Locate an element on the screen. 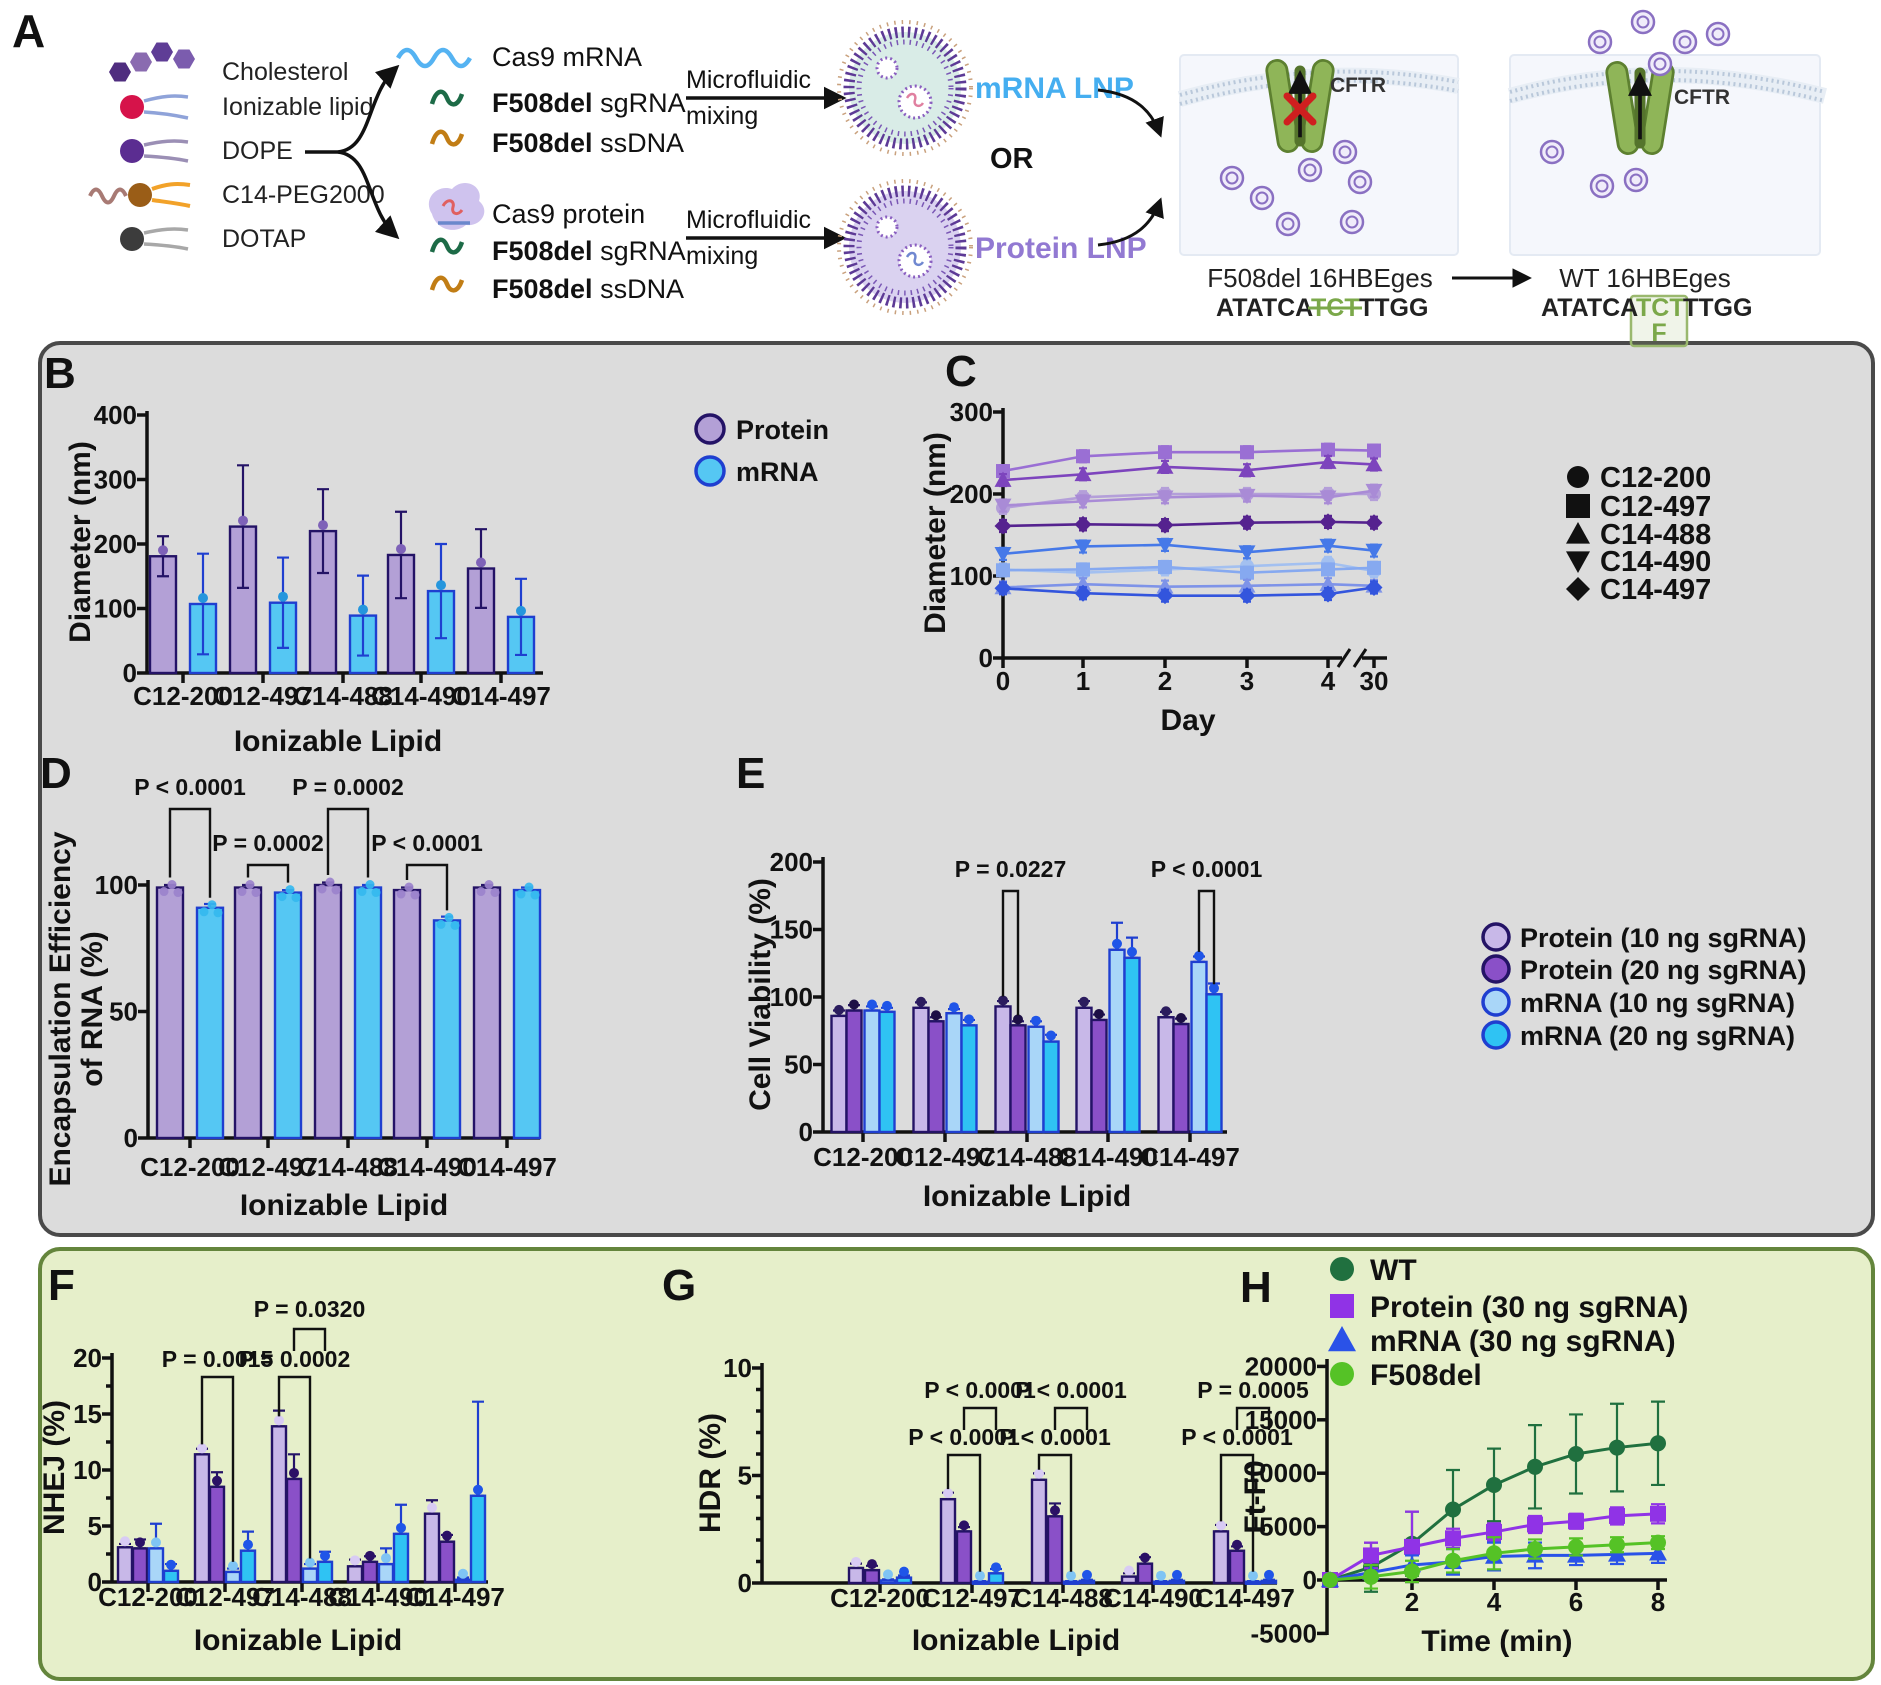 The width and height of the screenshot is (1881, 1685). f508del-seq-deleted: TCT is located at coordinates (1335, 308).